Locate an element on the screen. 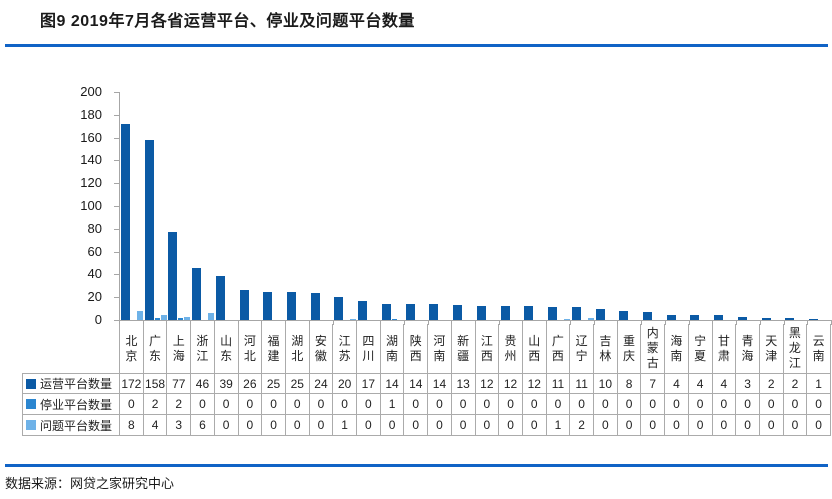 The height and width of the screenshot is (499, 832). y-tick-label: 120 is located at coordinates (91, 183).